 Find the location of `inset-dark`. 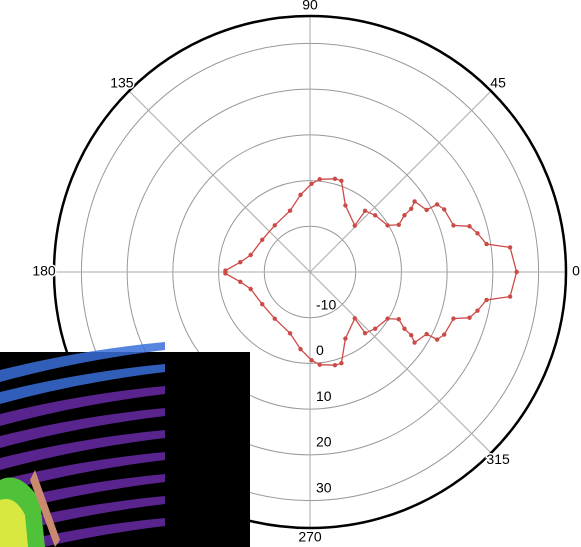

inset-dark is located at coordinates (207, 449).